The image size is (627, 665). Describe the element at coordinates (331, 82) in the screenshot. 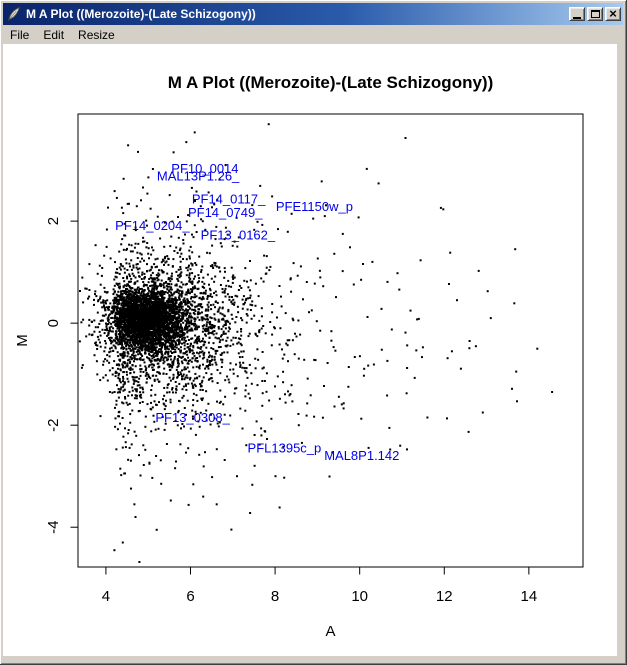

I see `plot-title: M A Plot ((Merozoite)-(Late Schizogony))` at that location.